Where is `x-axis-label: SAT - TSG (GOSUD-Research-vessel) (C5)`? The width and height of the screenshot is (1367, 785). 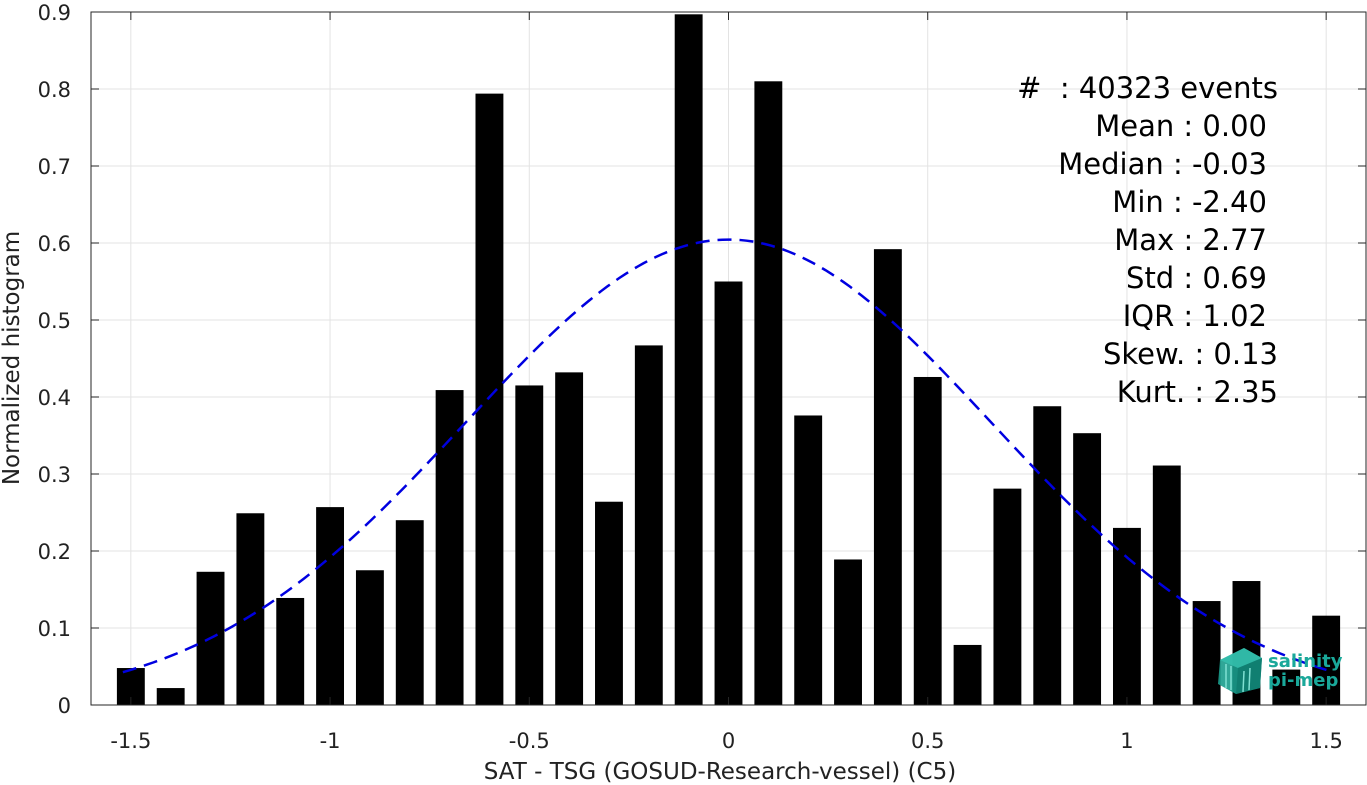 x-axis-label: SAT - TSG (GOSUD-Research-vessel) (C5) is located at coordinates (720, 772).